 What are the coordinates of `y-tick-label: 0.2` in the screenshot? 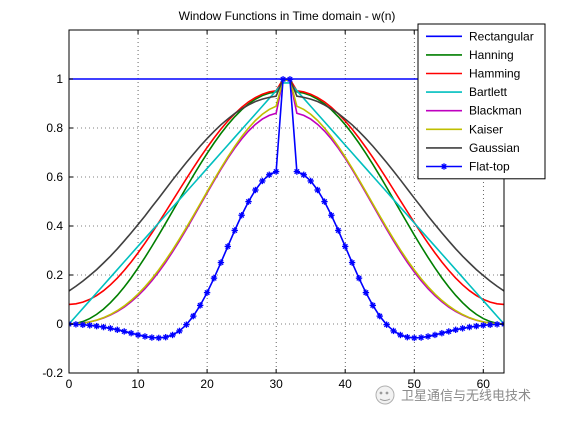 It's located at (54, 275).